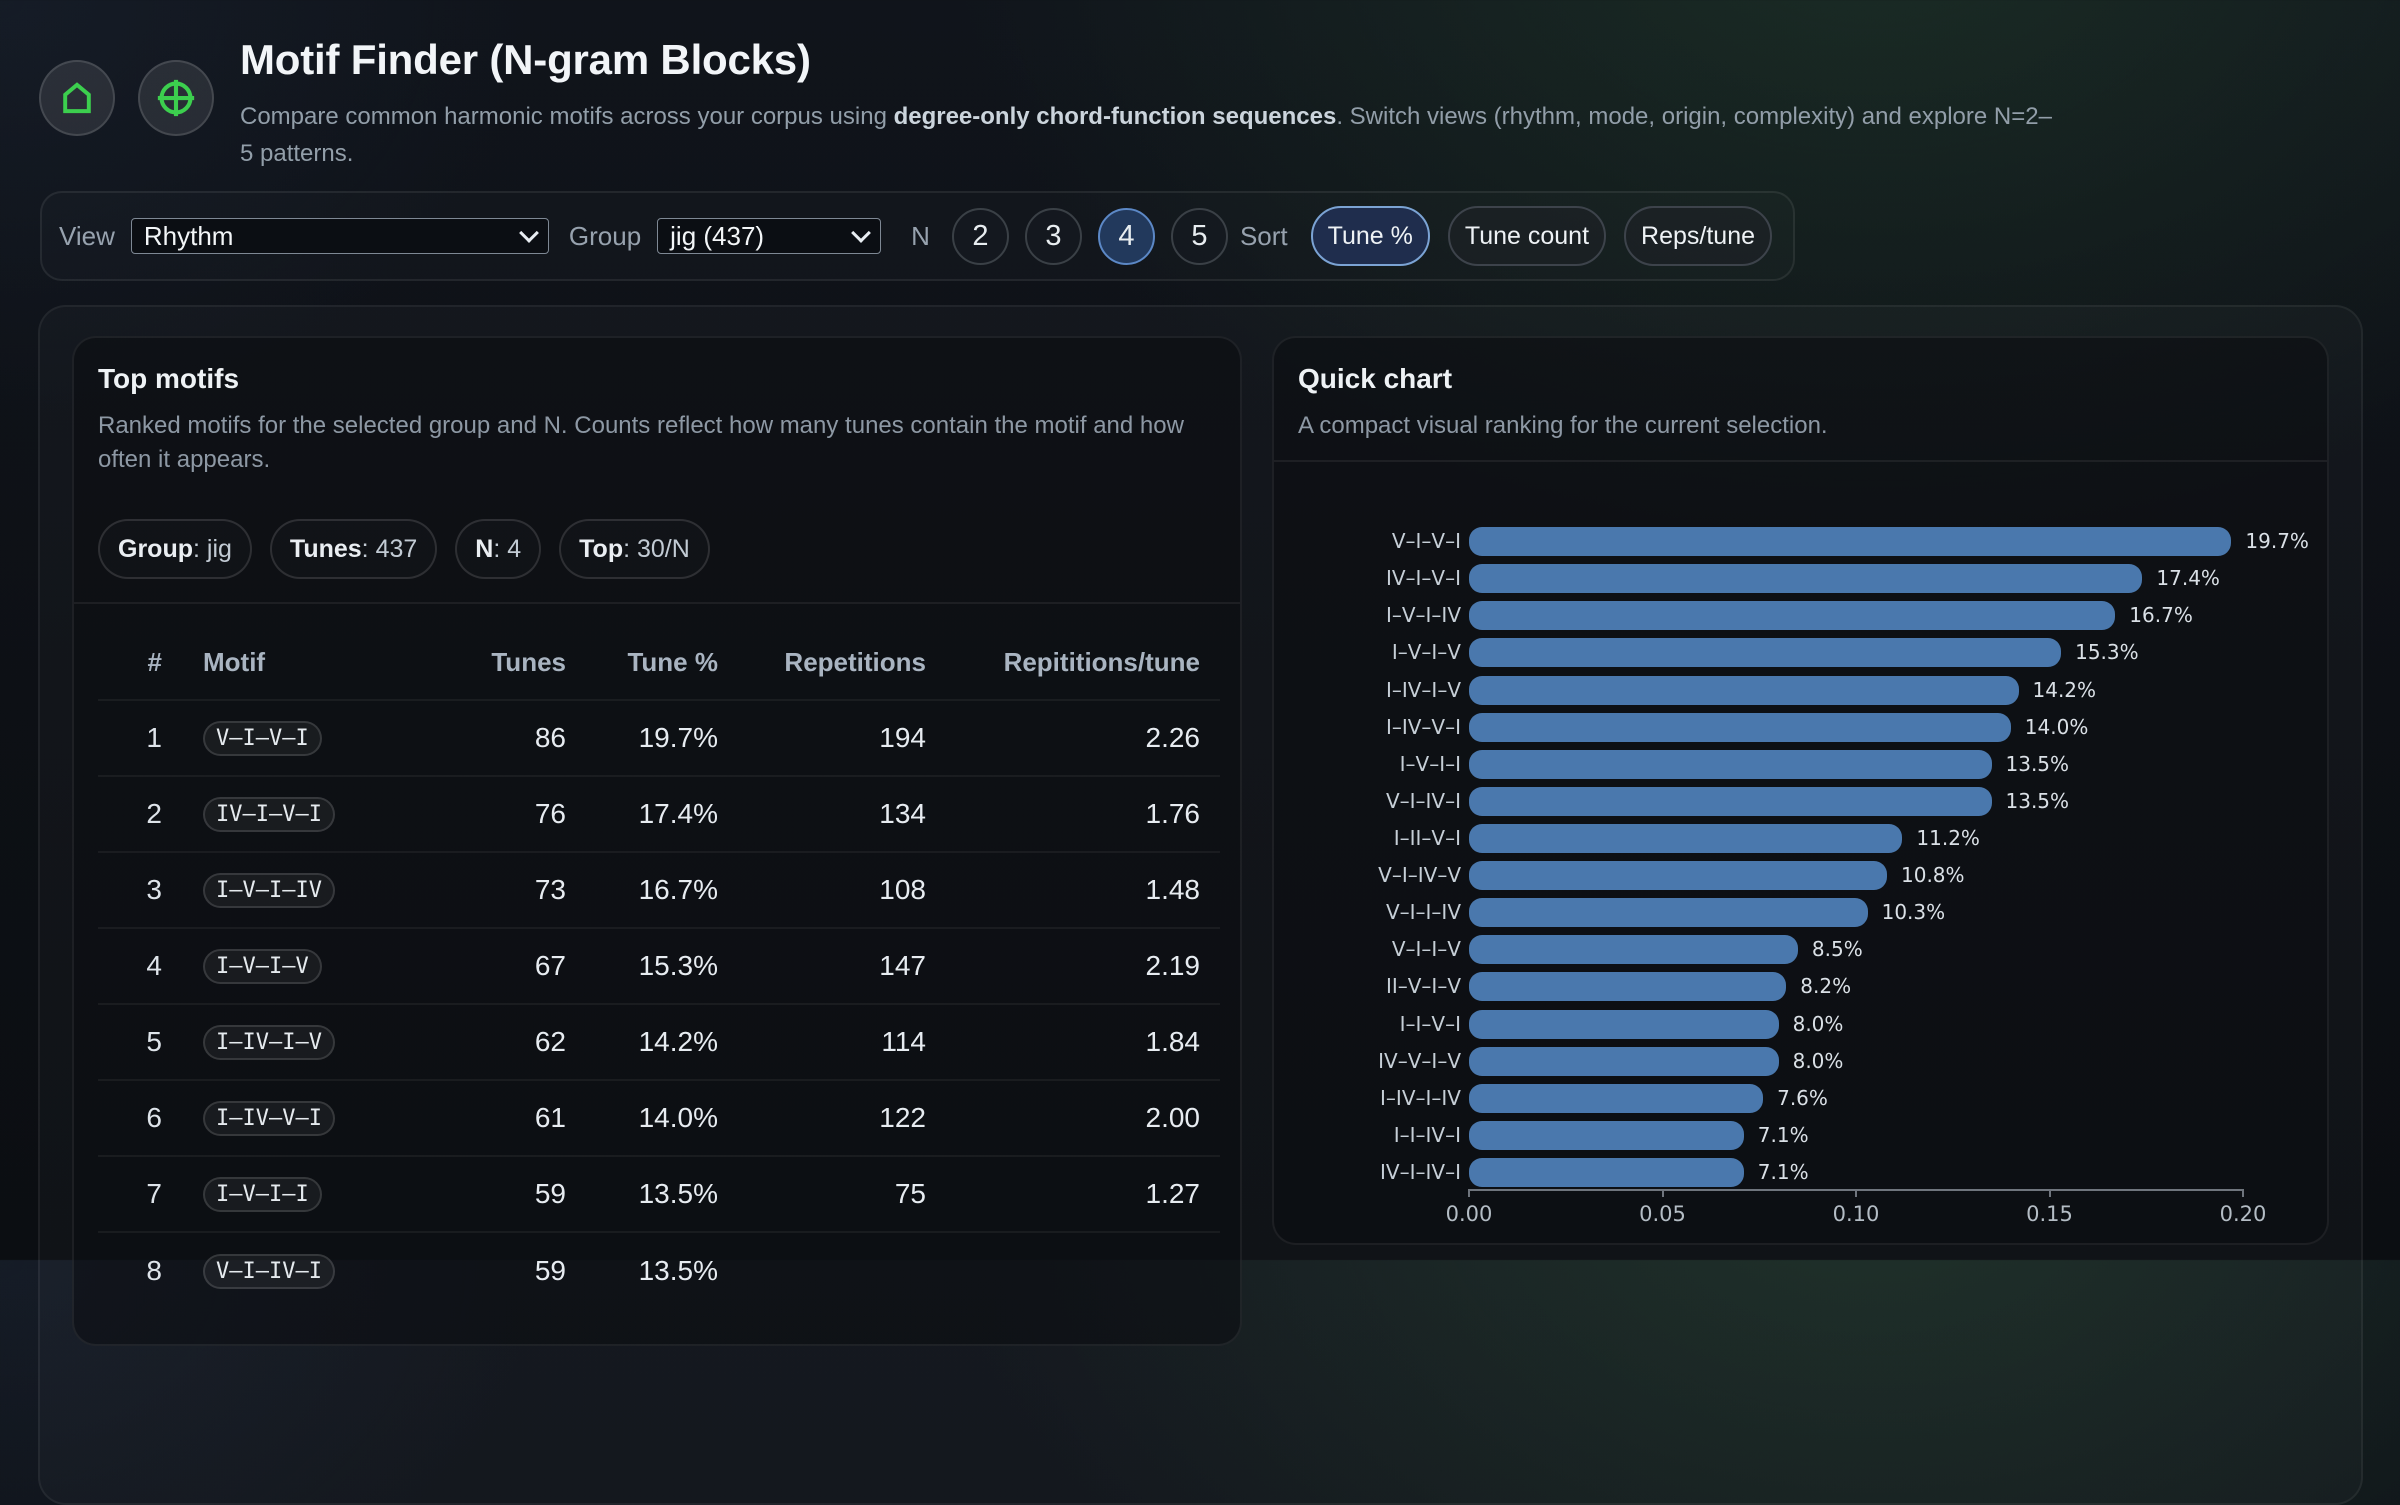  What do you see at coordinates (1527, 236) in the screenshot?
I see `sort-button-tune-count: Tune count` at bounding box center [1527, 236].